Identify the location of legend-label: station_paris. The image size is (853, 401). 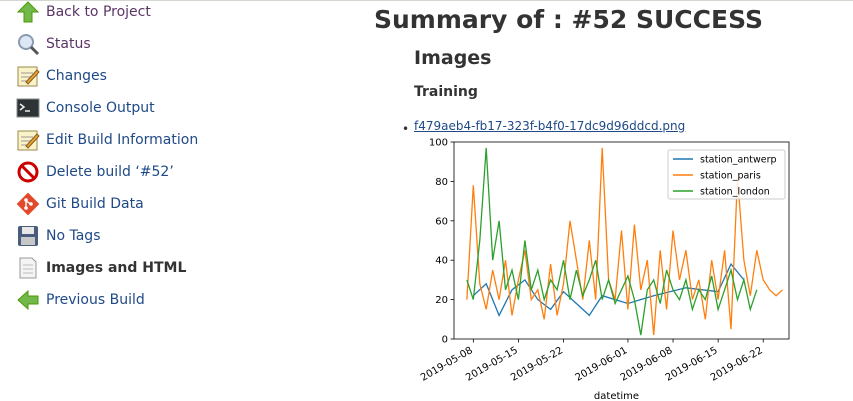
(730, 176).